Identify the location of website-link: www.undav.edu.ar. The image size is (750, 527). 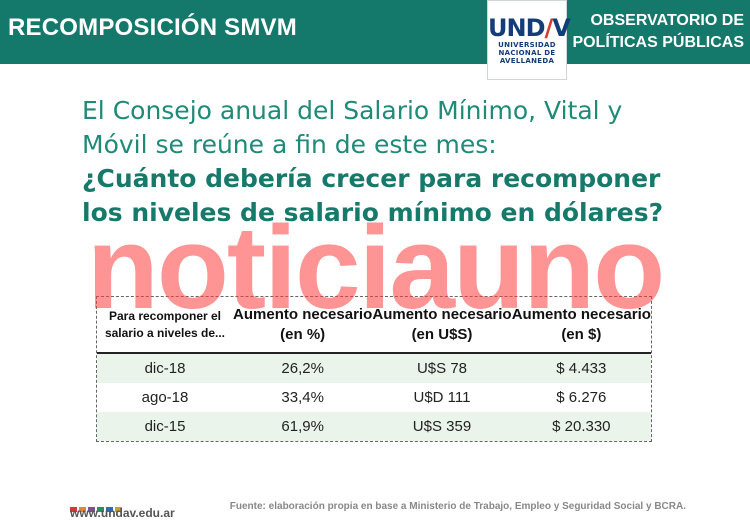
(122, 513).